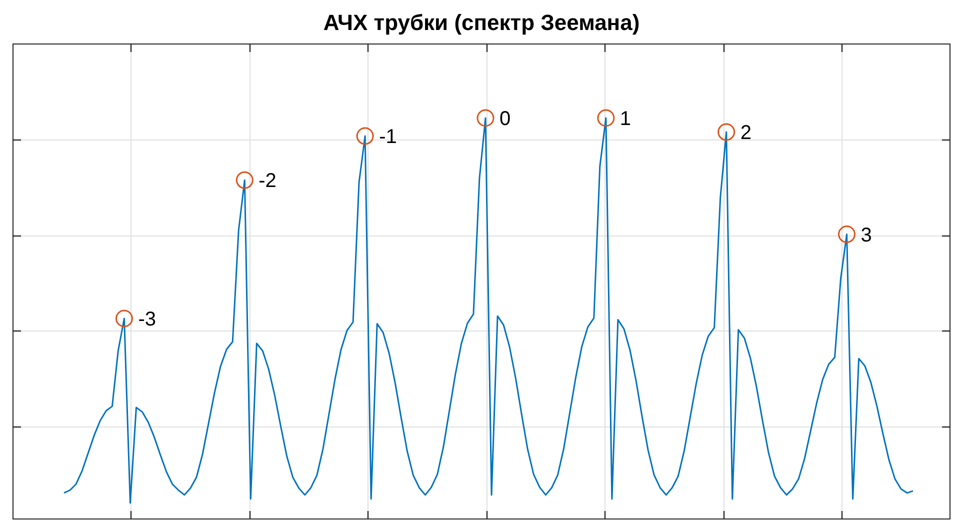 The image size is (954, 521). What do you see at coordinates (388, 137) in the screenshot?
I see `annotation: -1` at bounding box center [388, 137].